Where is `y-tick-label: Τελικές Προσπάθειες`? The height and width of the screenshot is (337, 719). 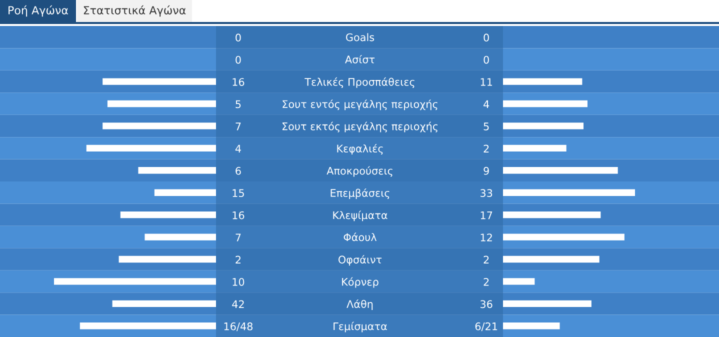 y-tick-label: Τελικές Προσπάθειες is located at coordinates (359, 82).